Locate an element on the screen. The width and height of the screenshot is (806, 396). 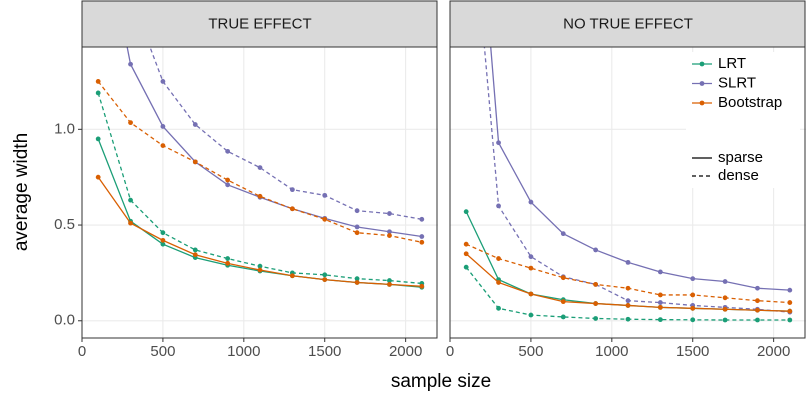
legend-label: SLRT is located at coordinates (737, 82).